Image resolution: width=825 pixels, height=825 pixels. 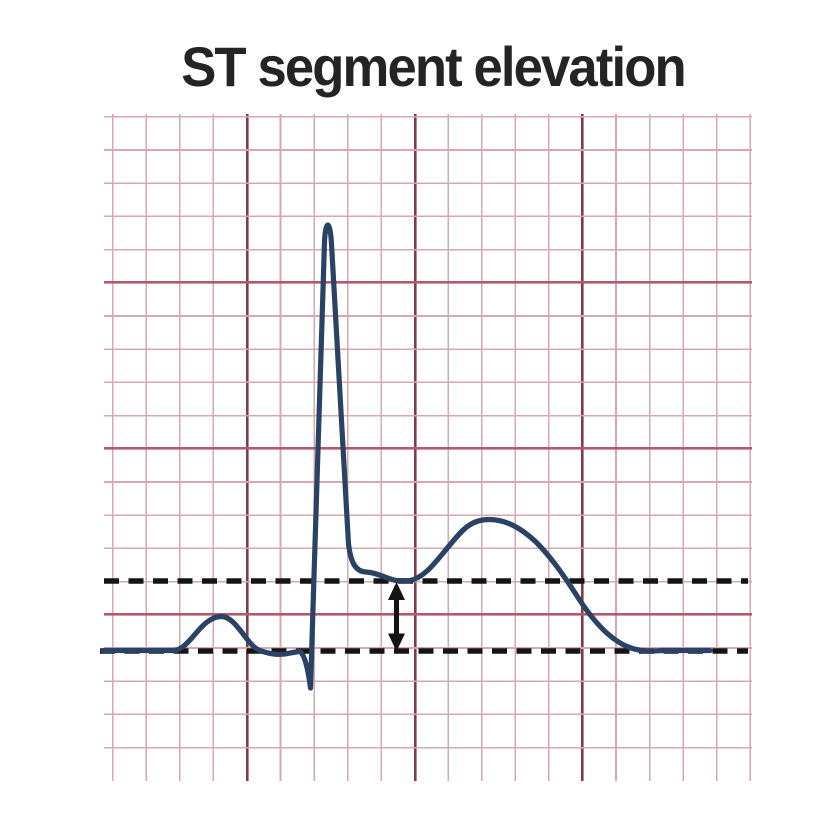 I want to click on figure-title: ST segment elevation, so click(x=433, y=66).